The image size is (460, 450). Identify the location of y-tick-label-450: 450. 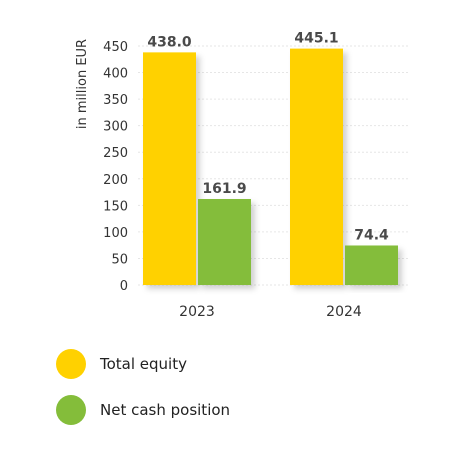
(115, 47).